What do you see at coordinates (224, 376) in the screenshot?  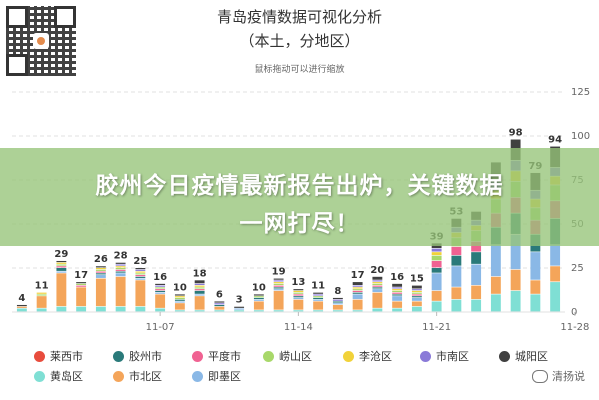 I see `legend-label: 即墨区` at bounding box center [224, 376].